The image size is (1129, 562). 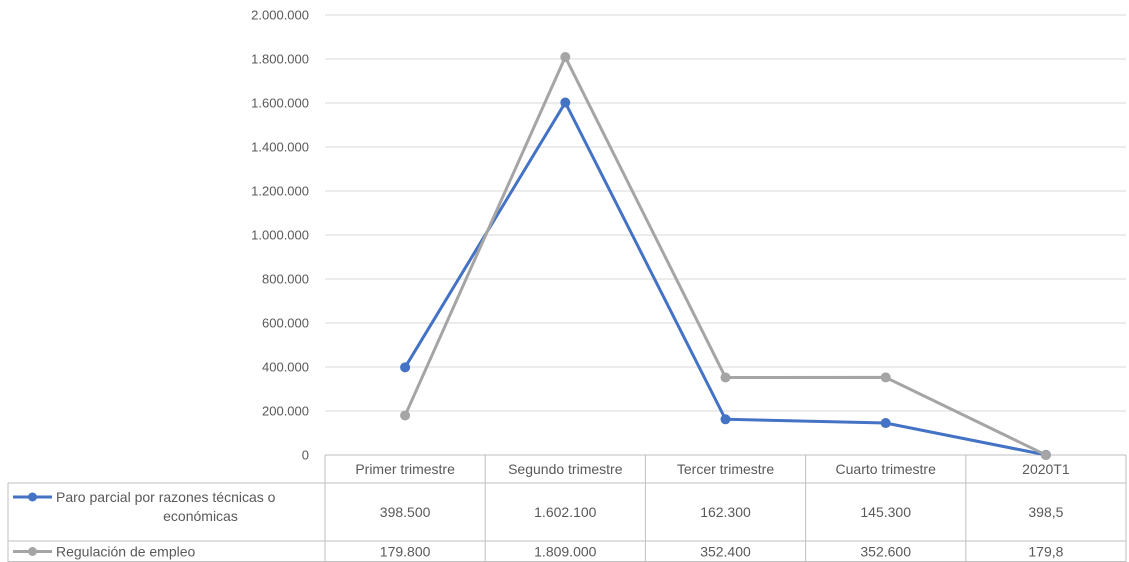 I want to click on y-tick-label: 1.000.000, so click(x=280, y=235).